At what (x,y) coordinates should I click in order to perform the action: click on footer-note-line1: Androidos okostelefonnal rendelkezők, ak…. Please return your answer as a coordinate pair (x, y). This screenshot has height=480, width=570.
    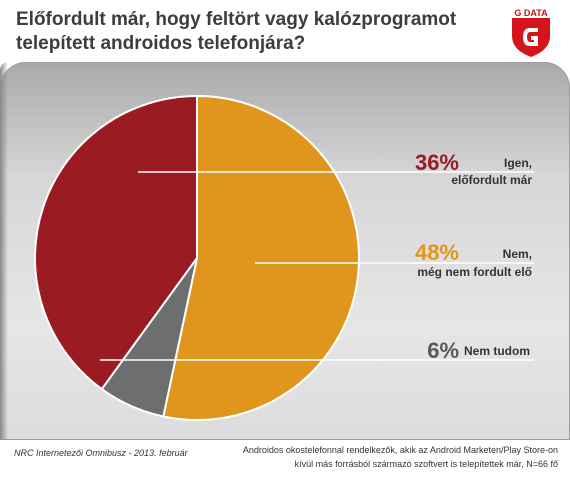
    Looking at the image, I should click on (400, 450).